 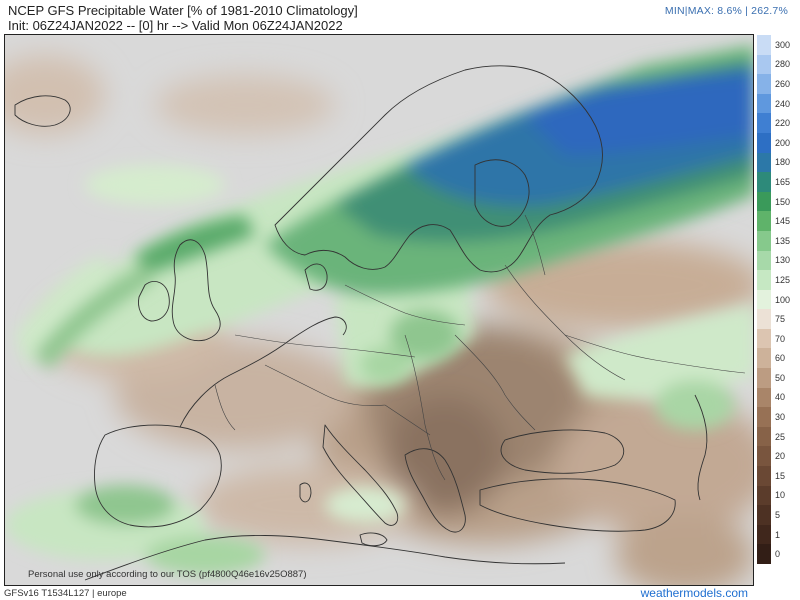 What do you see at coordinates (780, 436) in the screenshot?
I see `colorbar-label: 25` at bounding box center [780, 436].